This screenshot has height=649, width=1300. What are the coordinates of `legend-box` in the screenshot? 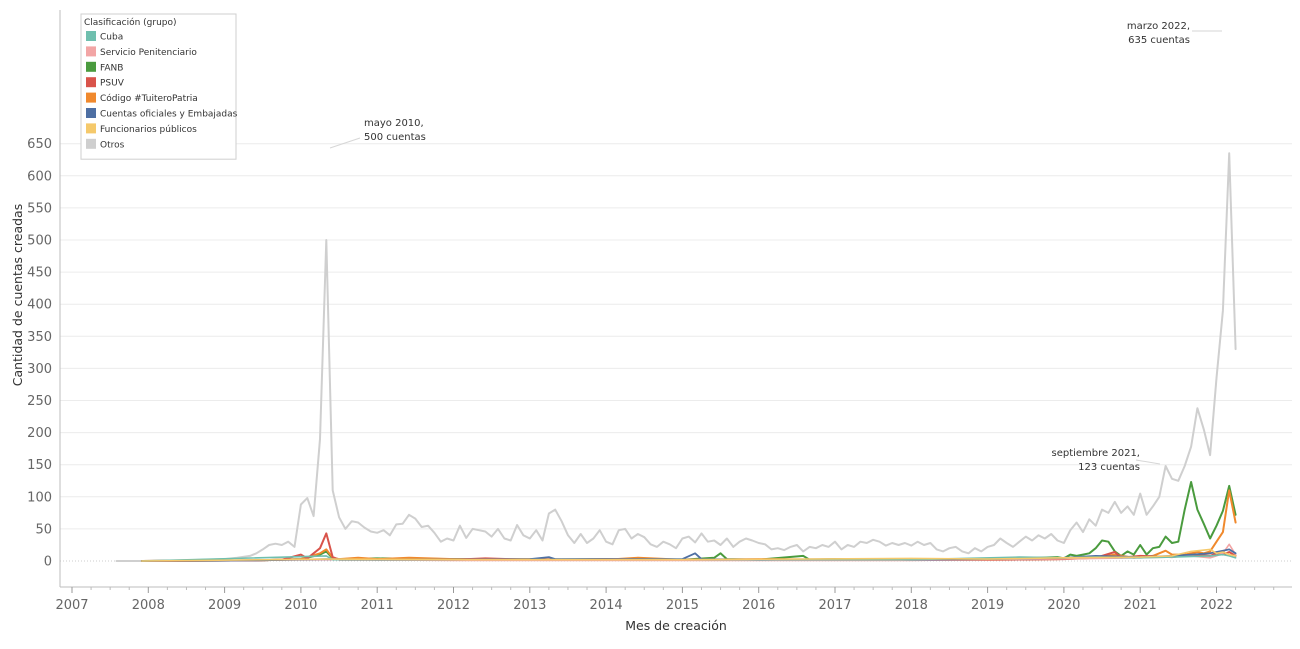 It's located at (158, 86).